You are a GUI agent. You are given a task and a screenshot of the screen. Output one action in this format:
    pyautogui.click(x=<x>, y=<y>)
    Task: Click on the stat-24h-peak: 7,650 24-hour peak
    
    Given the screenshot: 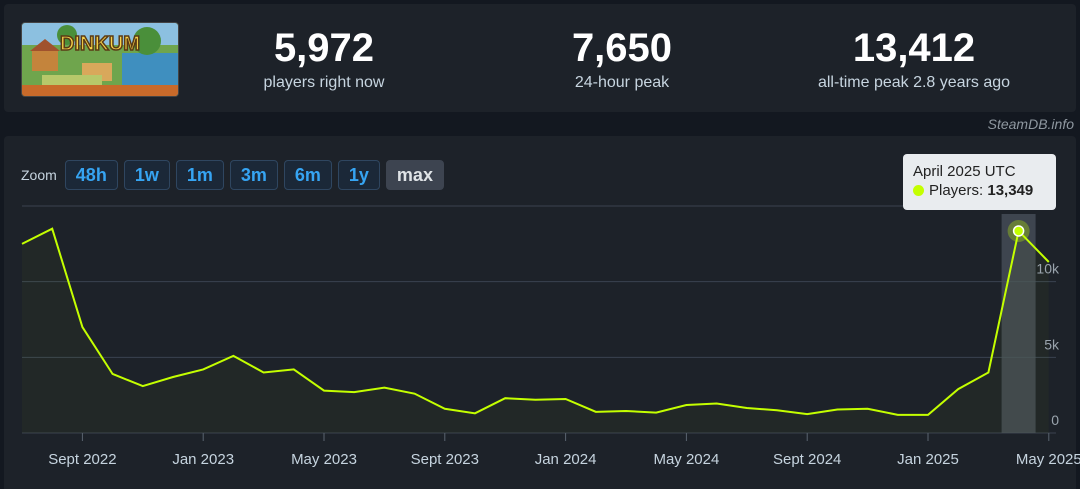 What is the action you would take?
    pyautogui.click(x=622, y=59)
    